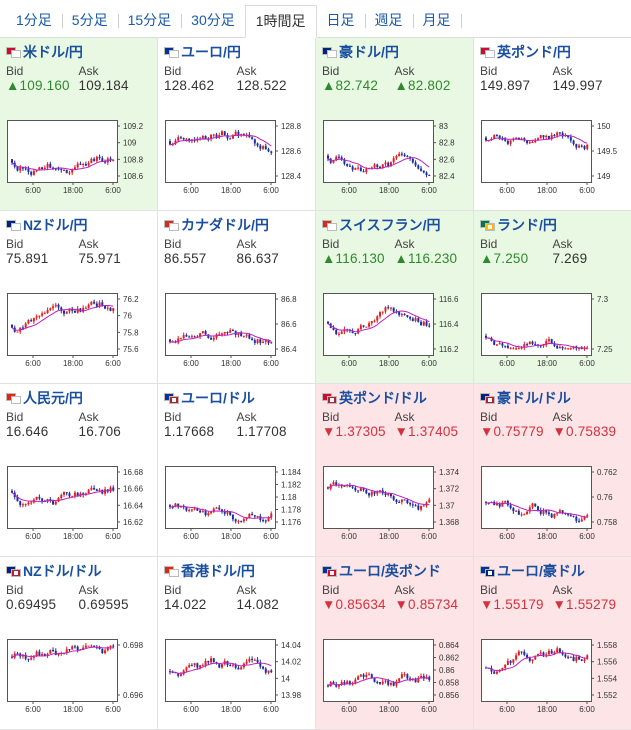 The width and height of the screenshot is (631, 730). What do you see at coordinates (238, 503) in the screenshot?
I see `price-chart: 1.184 1.182 1.18 1.178 1.176 6:00 18:00 6:00` at bounding box center [238, 503].